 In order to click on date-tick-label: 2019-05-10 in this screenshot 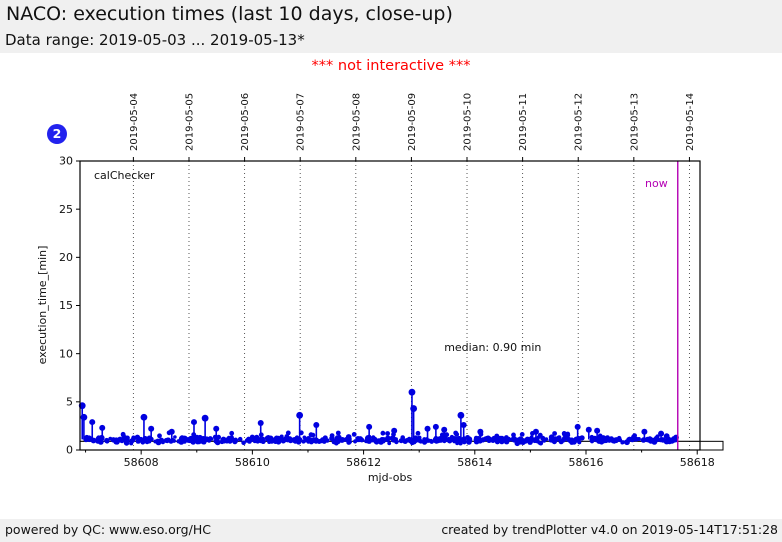, I will do `click(468, 122)`.